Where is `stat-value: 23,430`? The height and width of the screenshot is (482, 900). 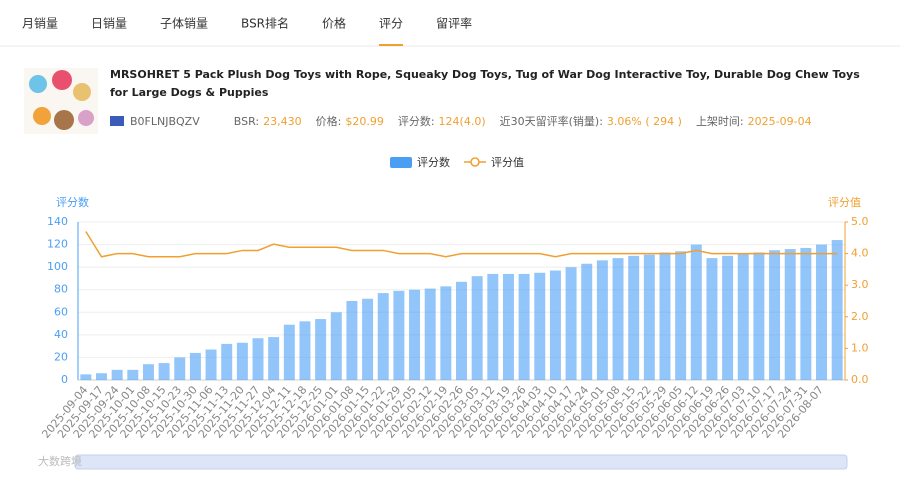 stat-value: 23,430 is located at coordinates (282, 121).